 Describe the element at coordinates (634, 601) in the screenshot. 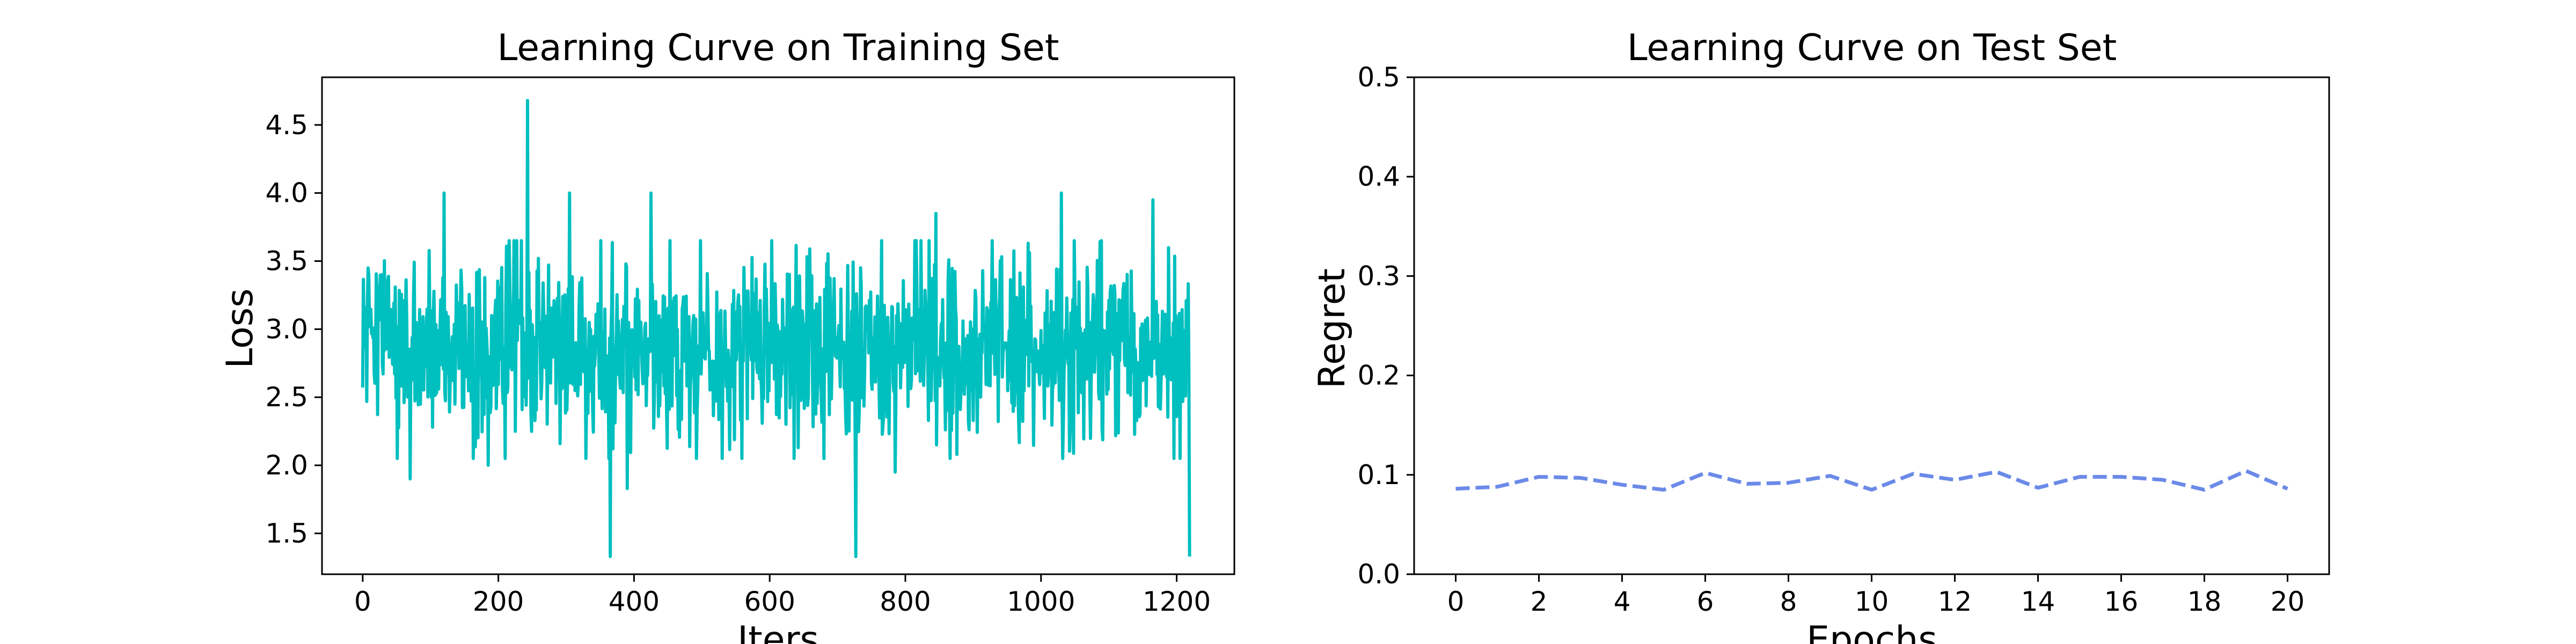

I see `x-tick-label: 400` at that location.